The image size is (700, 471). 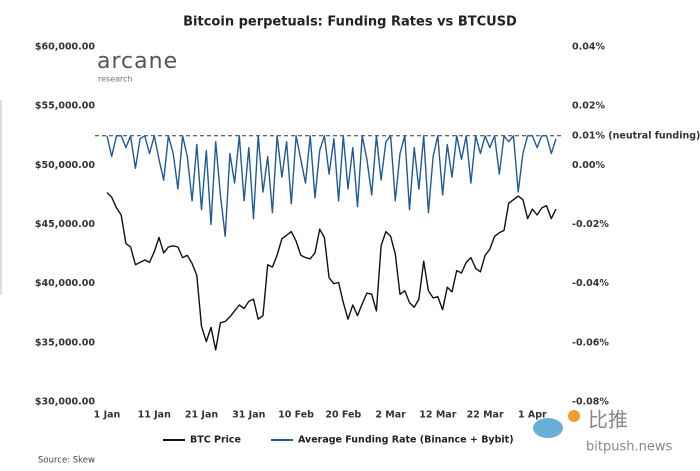 What do you see at coordinates (437, 415) in the screenshot?
I see `x-tick-label: 12 Mar` at bounding box center [437, 415].